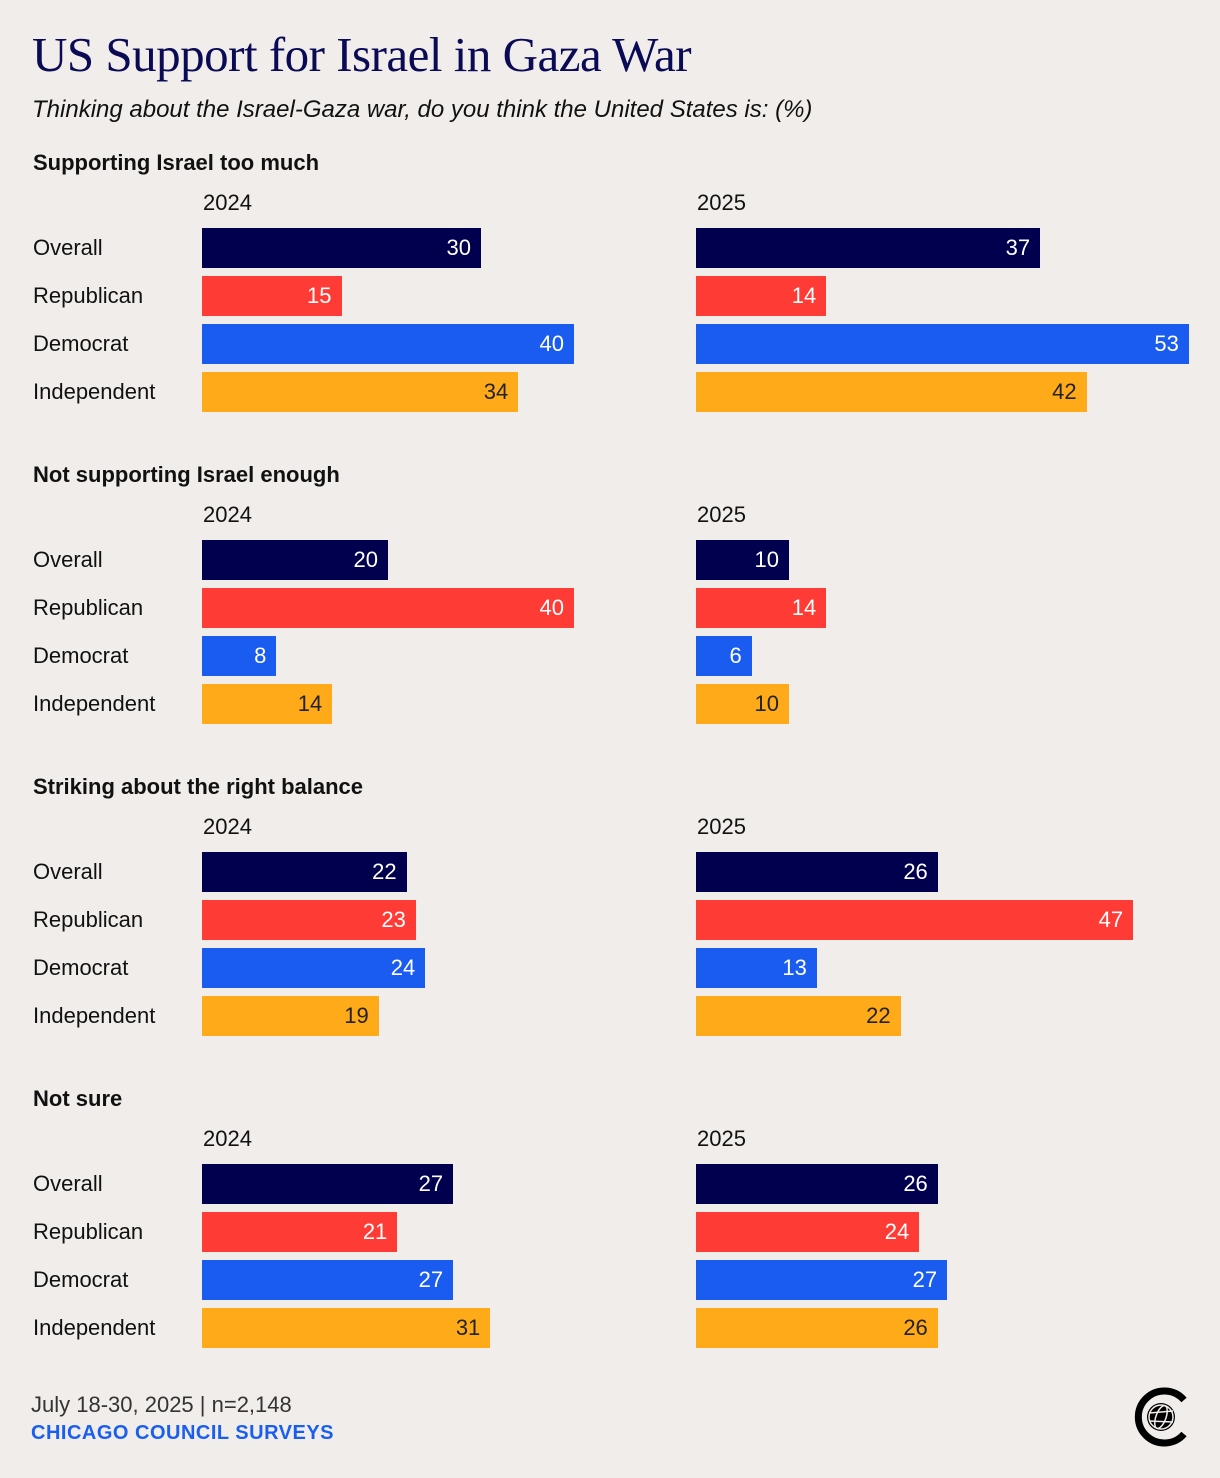  What do you see at coordinates (328, 1280) in the screenshot?
I see `bar-democrat-2024: 27` at bounding box center [328, 1280].